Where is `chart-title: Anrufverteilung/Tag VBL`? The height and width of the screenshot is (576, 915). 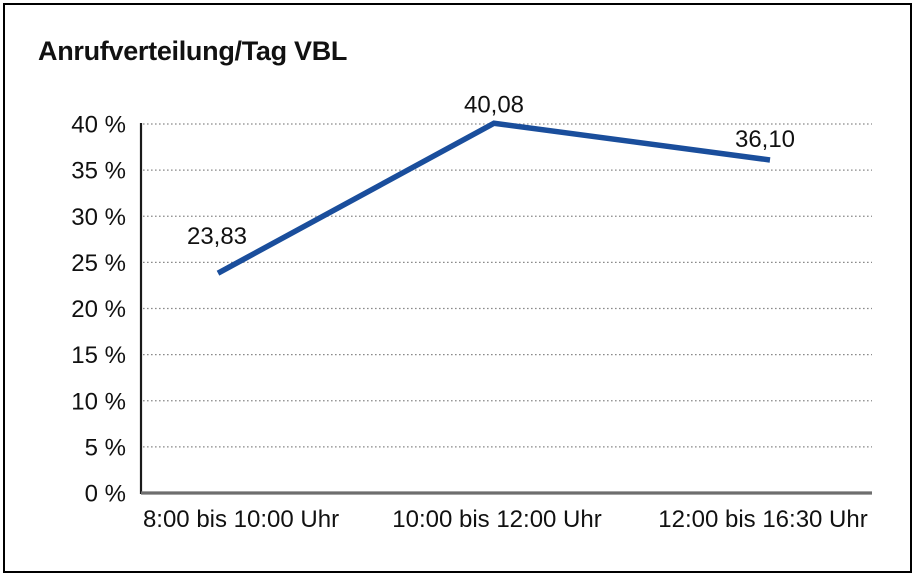 chart-title: Anrufverteilung/Tag VBL is located at coordinates (193, 51).